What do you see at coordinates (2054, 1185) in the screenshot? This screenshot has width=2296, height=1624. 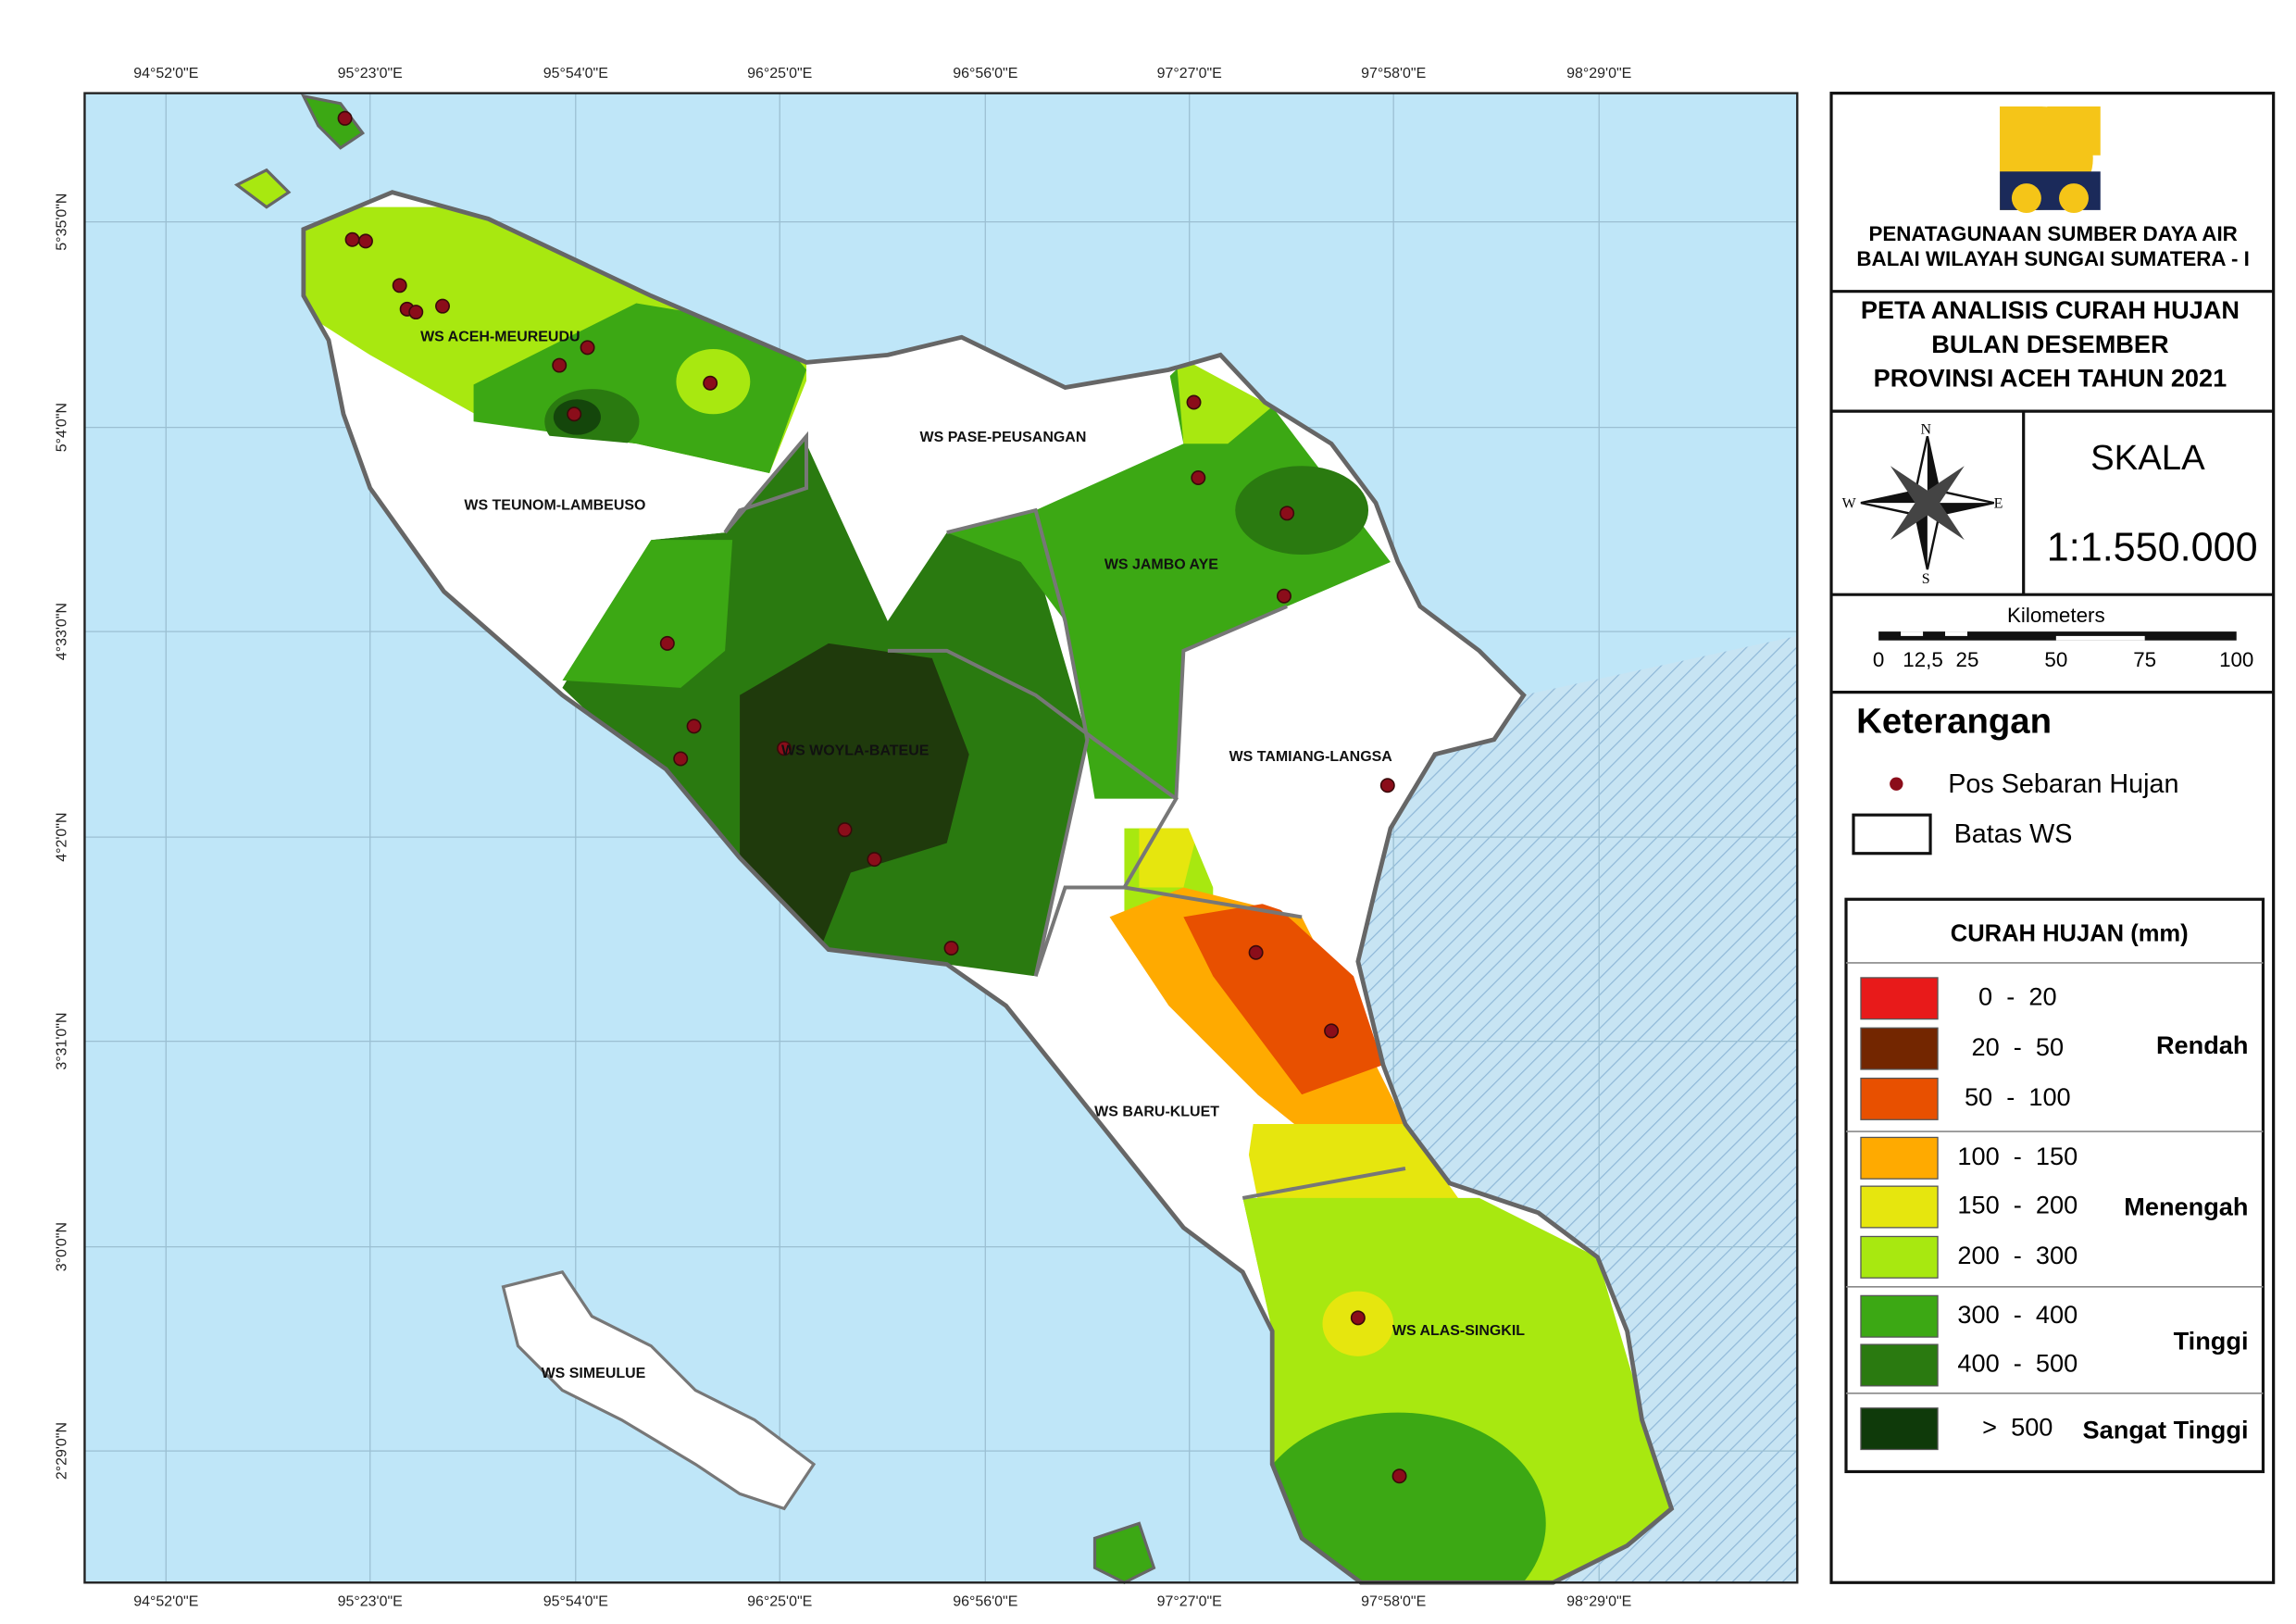 I see `rainfall-legend-box` at bounding box center [2054, 1185].